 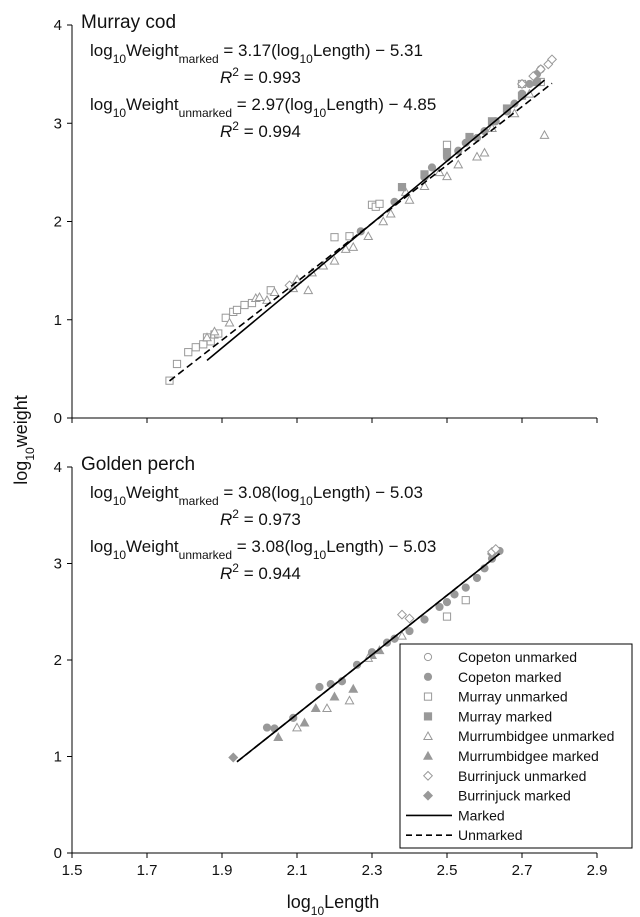 I want to click on r-squared: R2 = 0.944, so click(x=260, y=572).